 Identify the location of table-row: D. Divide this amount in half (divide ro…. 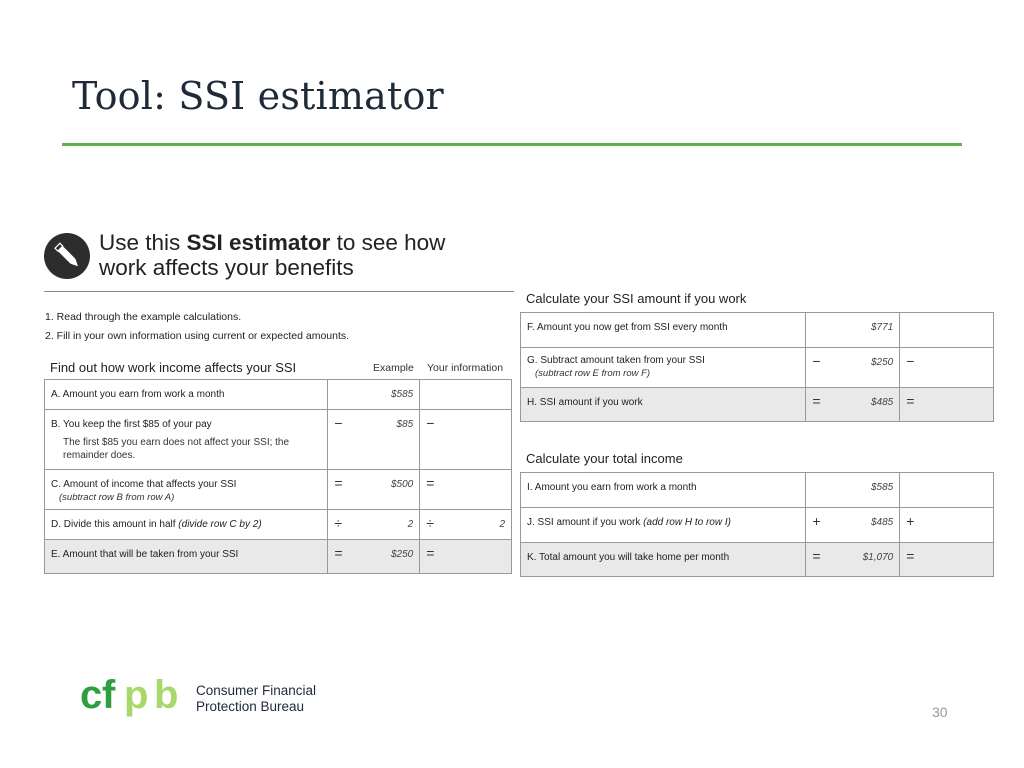
(277, 524).